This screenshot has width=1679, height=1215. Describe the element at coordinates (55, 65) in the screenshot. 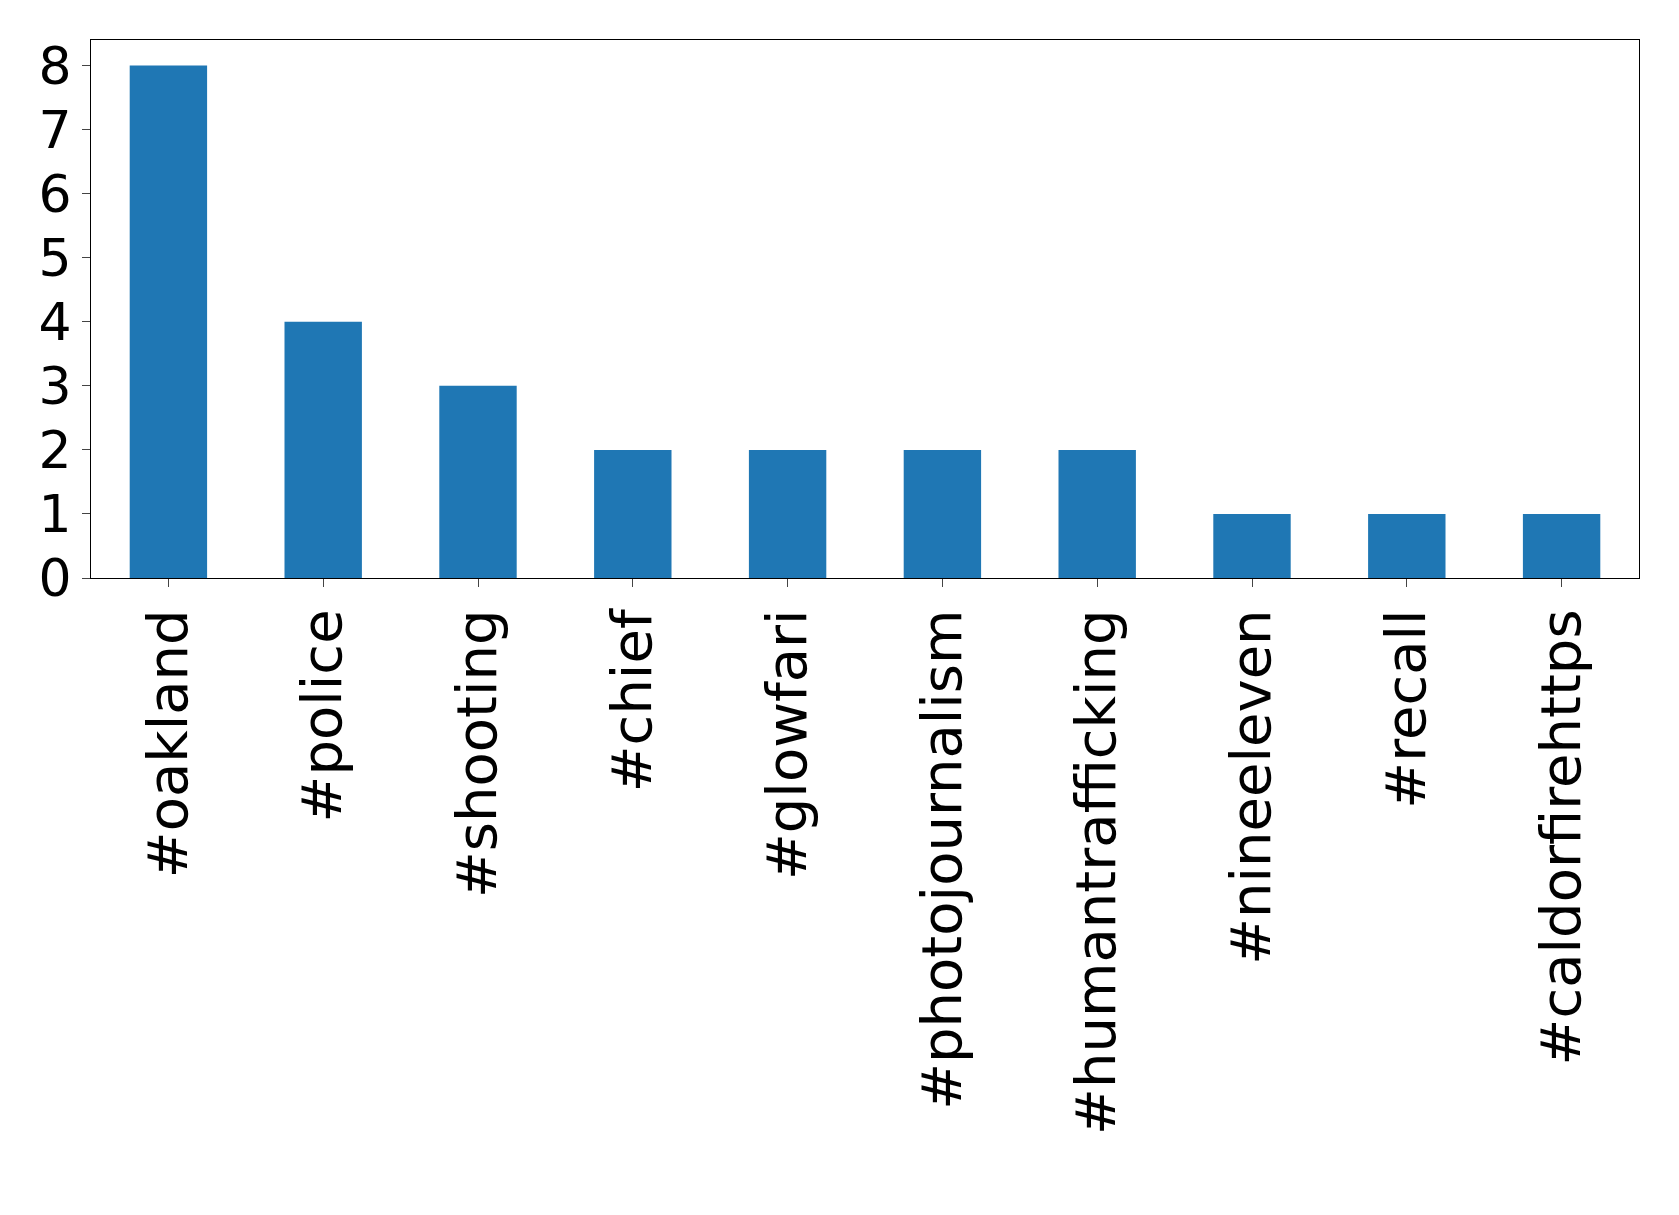

I see `y-tick-label: 8` at that location.